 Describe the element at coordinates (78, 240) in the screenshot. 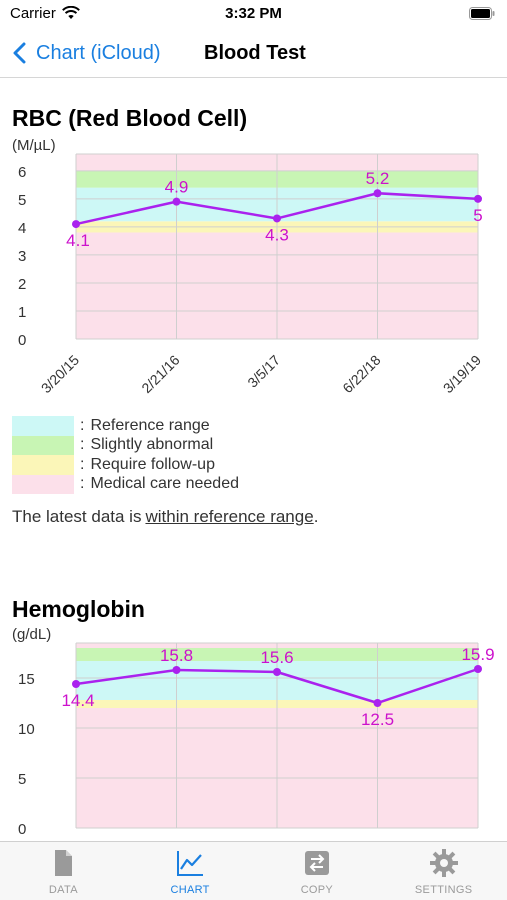

I see `data-label: 4.1` at that location.